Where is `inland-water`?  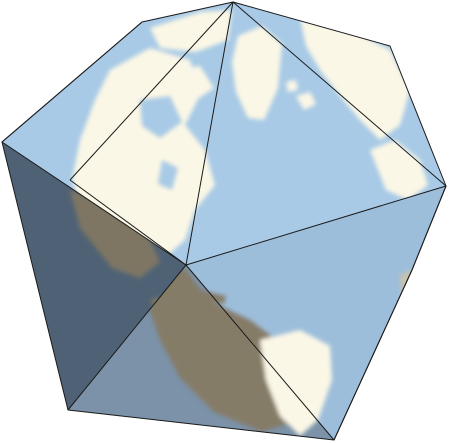 inland-water is located at coordinates (161, 143).